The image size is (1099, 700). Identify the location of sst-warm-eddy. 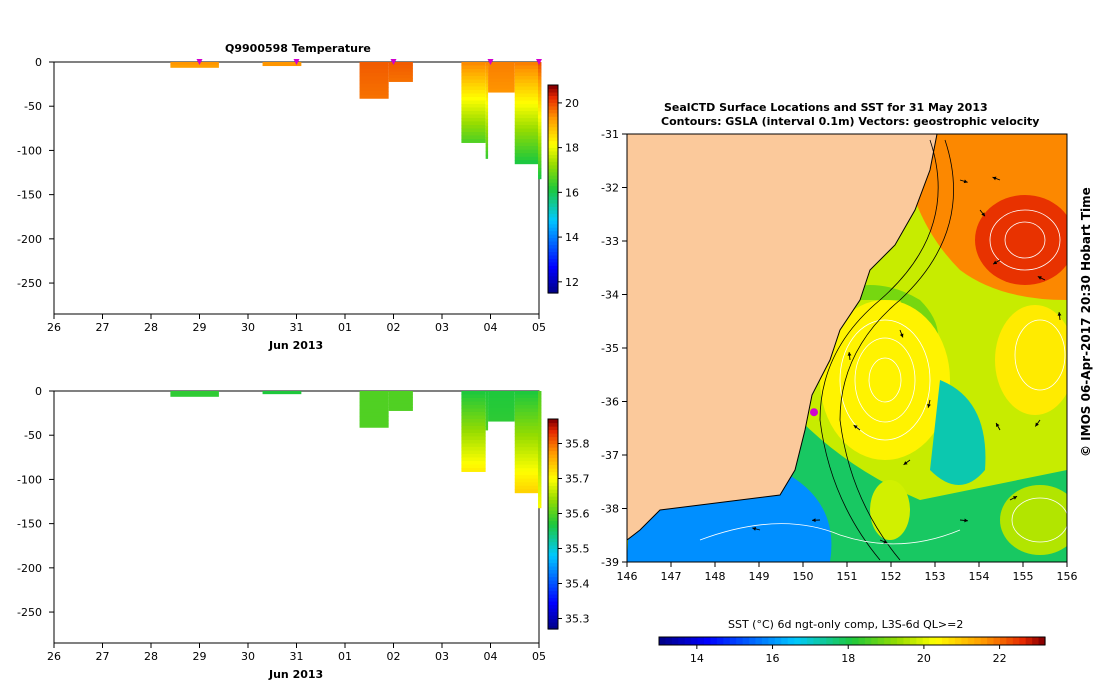
(885, 380).